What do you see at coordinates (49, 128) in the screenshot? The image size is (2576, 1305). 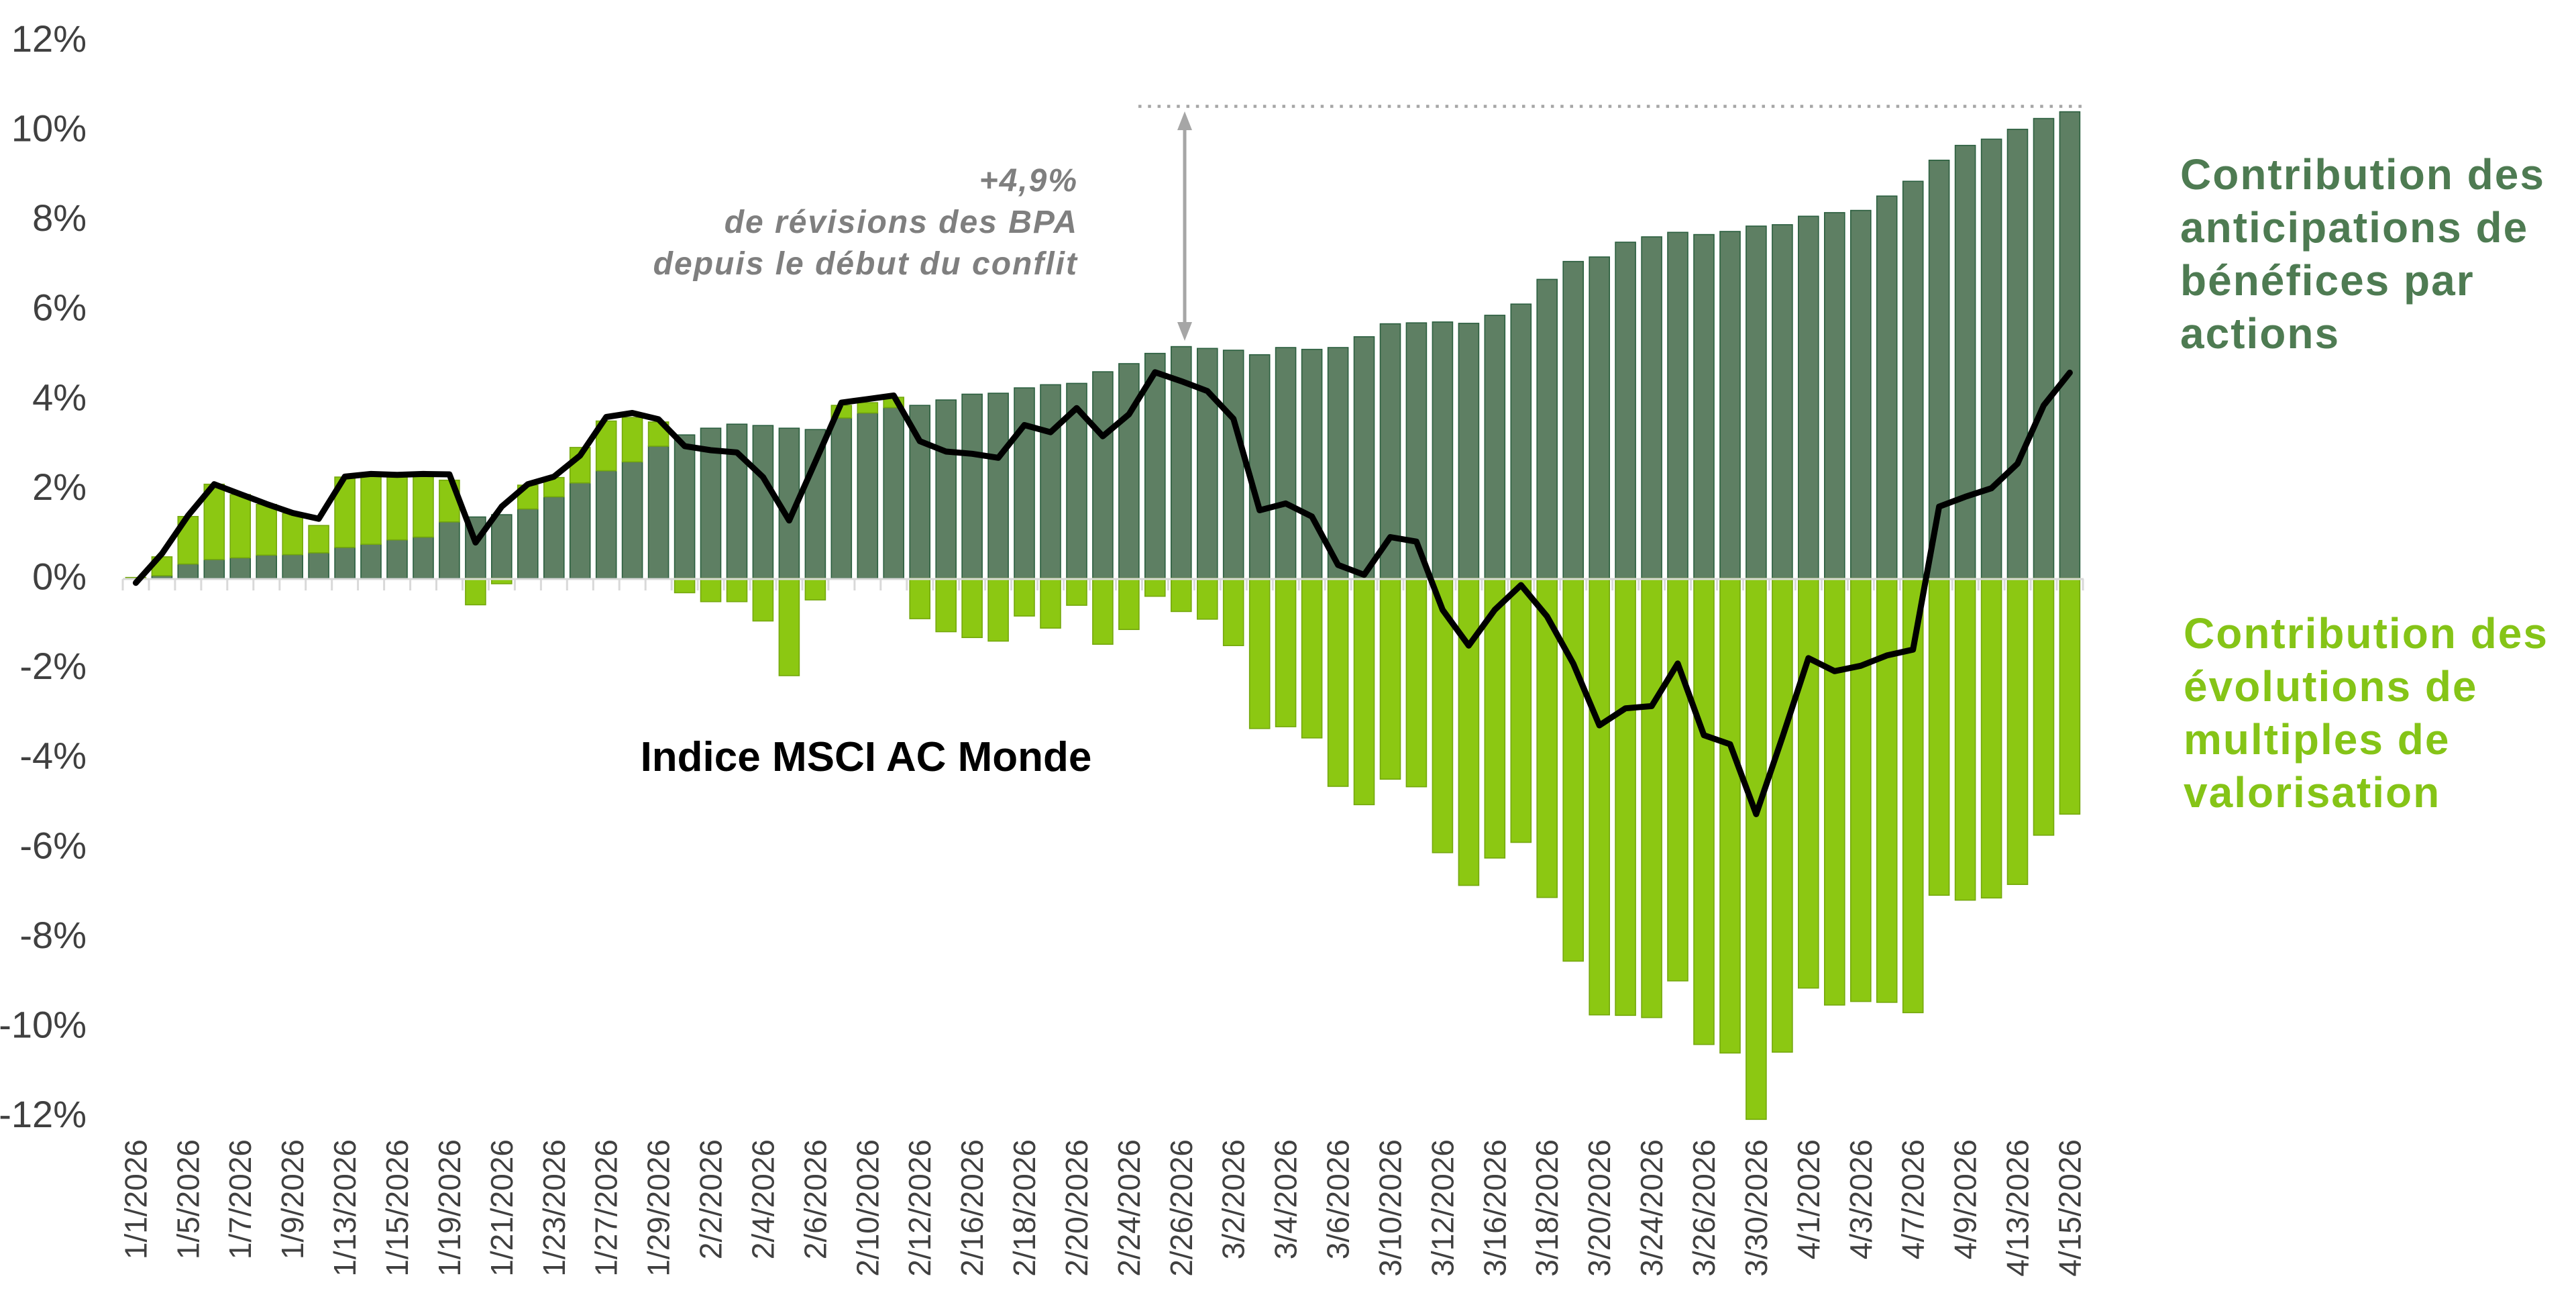 I see `svg-text: 10%` at bounding box center [49, 128].